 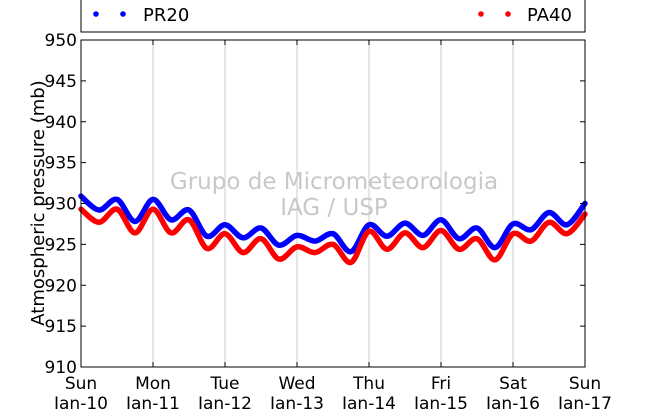 I want to click on watermark-line-1: Grupo de Micrometeorologia, so click(x=334, y=182).